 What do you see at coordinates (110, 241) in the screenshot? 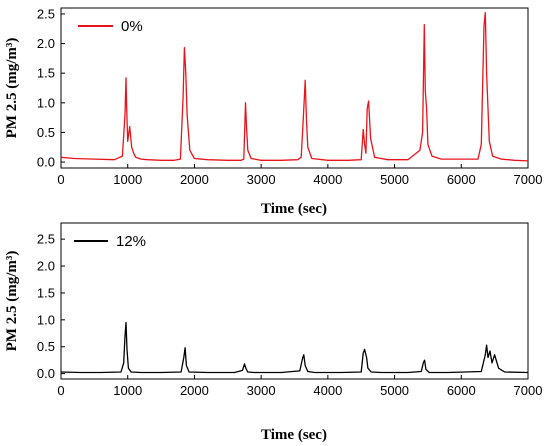
I see `legend: 12%` at bounding box center [110, 241].